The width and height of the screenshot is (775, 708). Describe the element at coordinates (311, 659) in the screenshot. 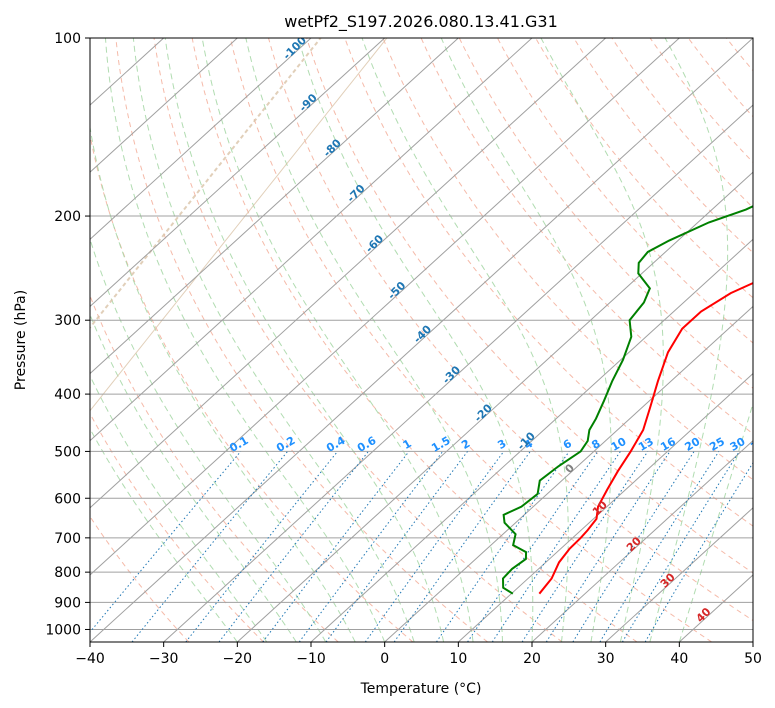

I see `x-tick-label: −10` at that location.